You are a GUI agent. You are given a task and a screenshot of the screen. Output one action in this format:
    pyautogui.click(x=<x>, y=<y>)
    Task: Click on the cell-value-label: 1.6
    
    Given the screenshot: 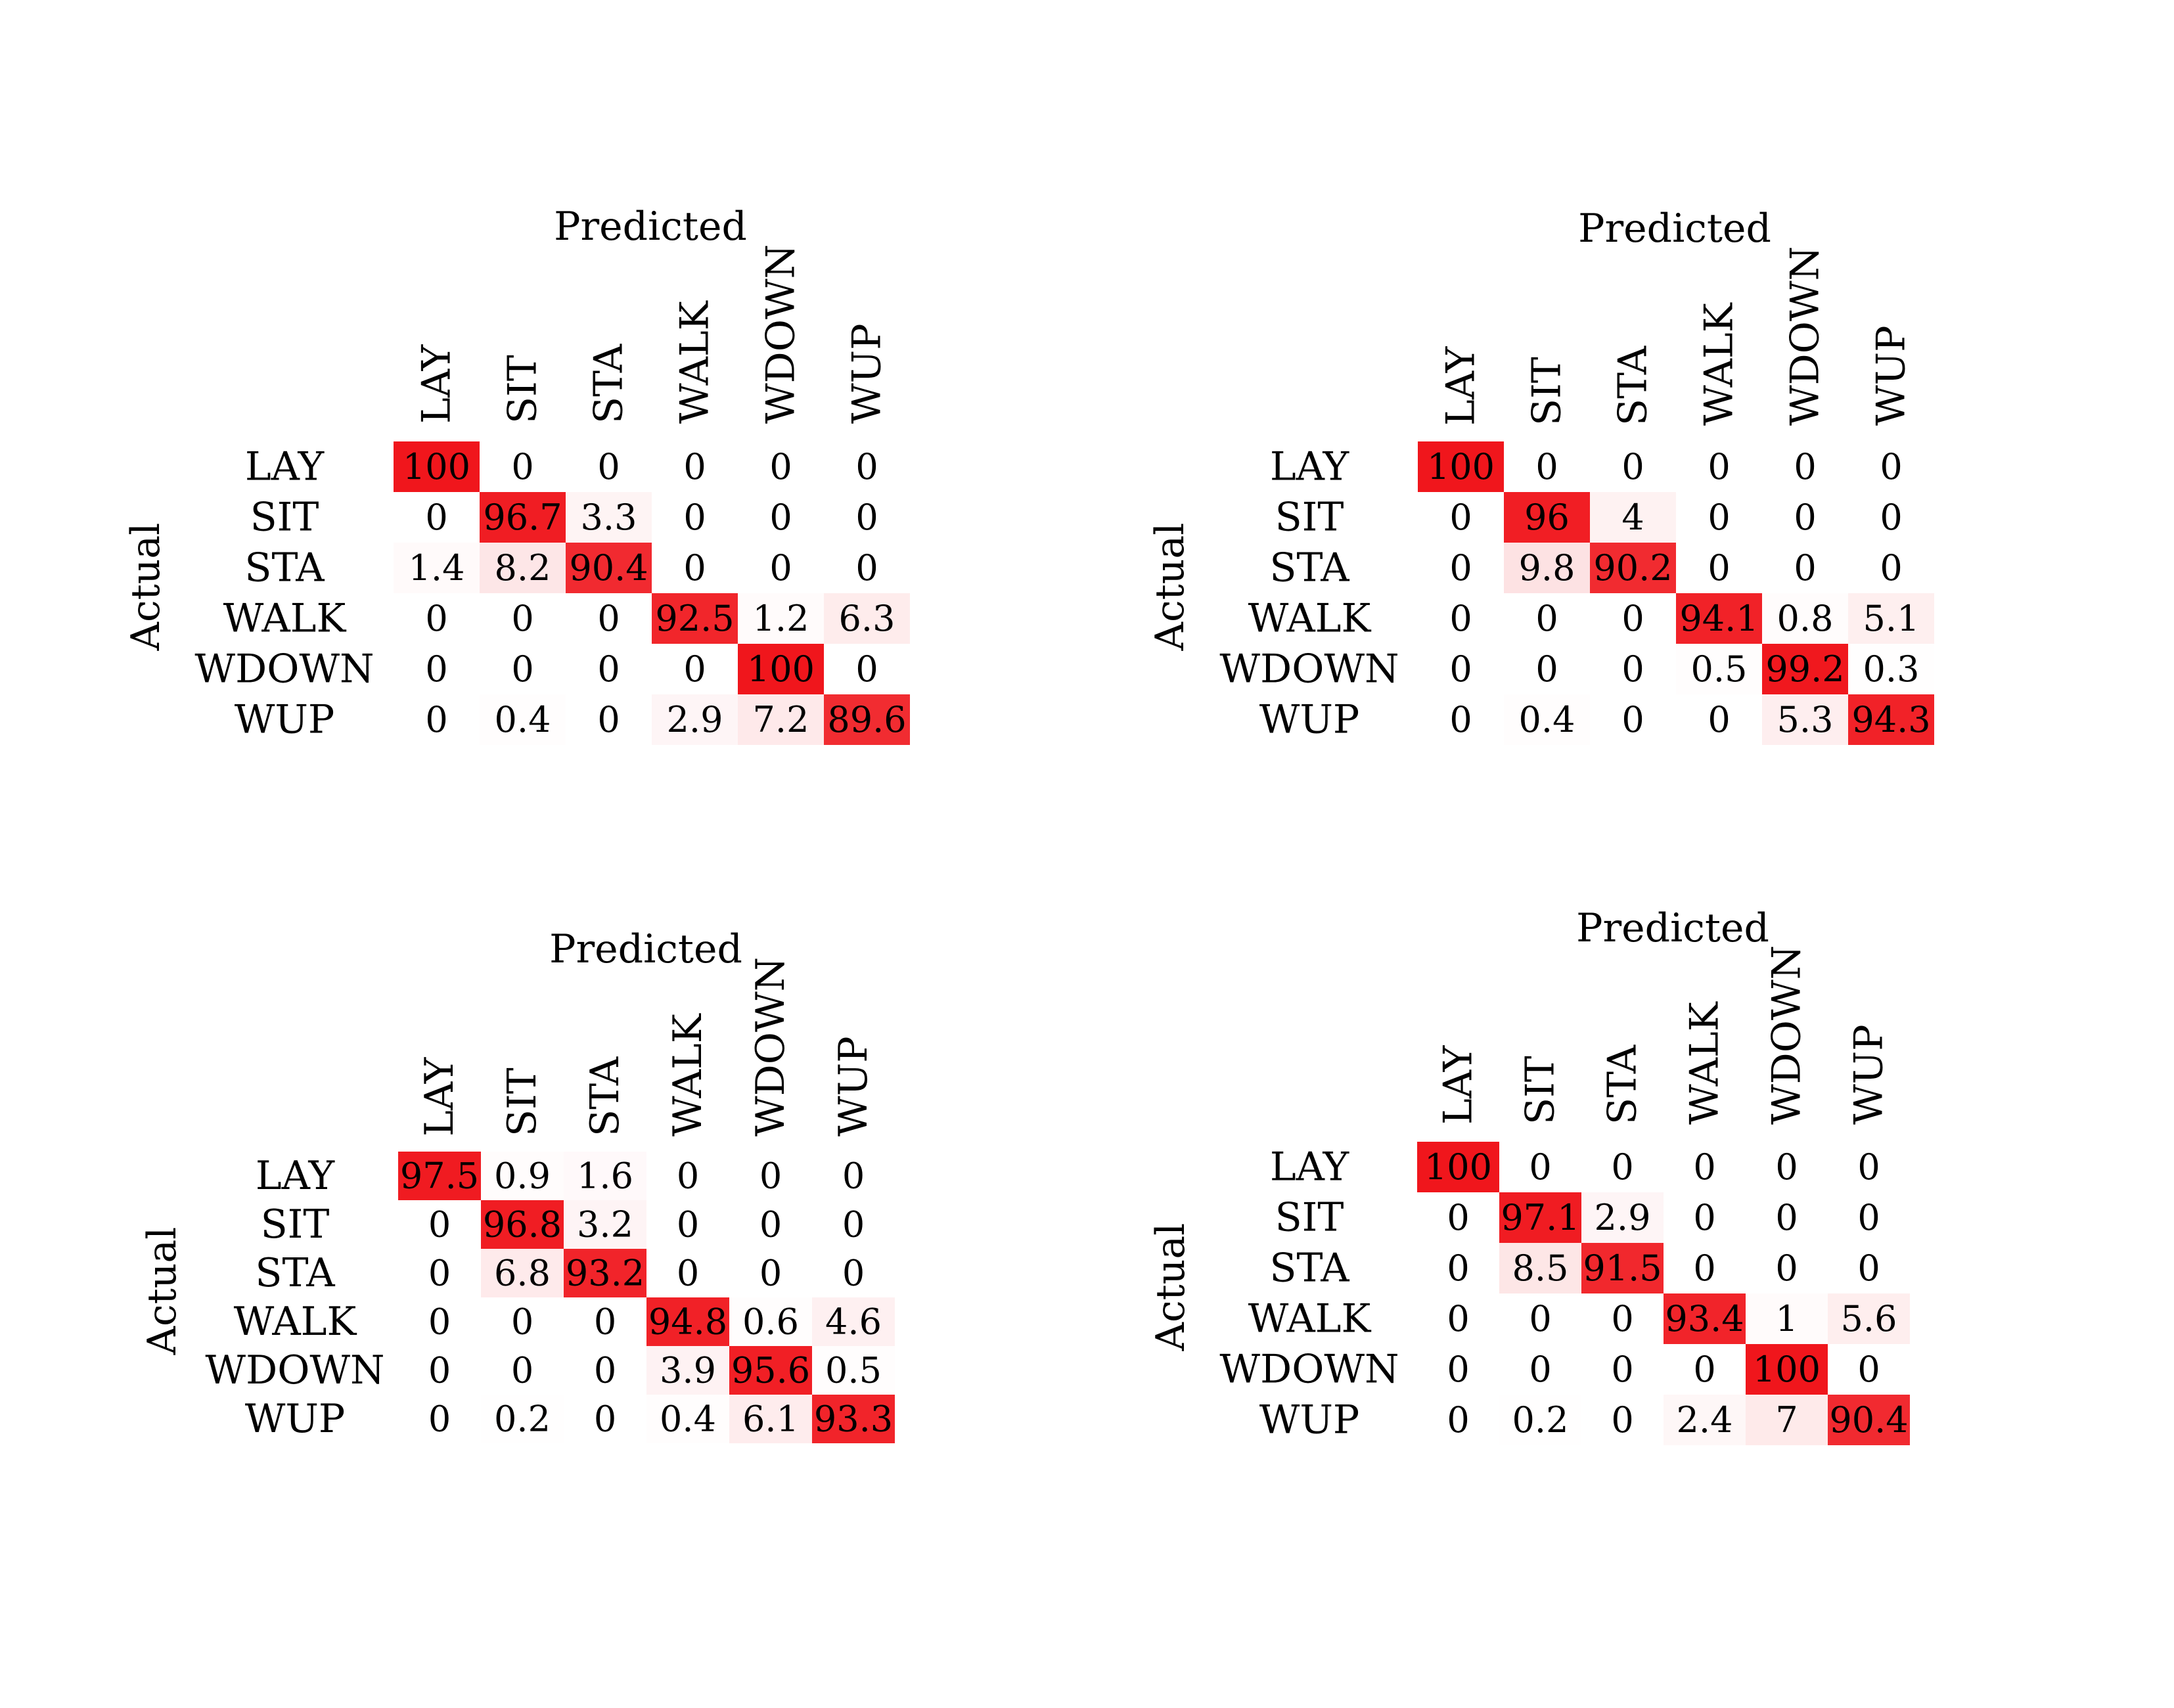 What is the action you would take?
    pyautogui.click(x=605, y=1176)
    